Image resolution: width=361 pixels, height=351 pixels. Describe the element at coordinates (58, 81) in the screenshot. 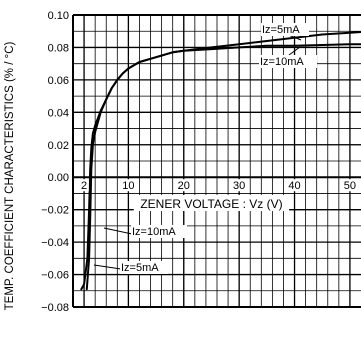

I see `y-tick-label: 0.06` at that location.